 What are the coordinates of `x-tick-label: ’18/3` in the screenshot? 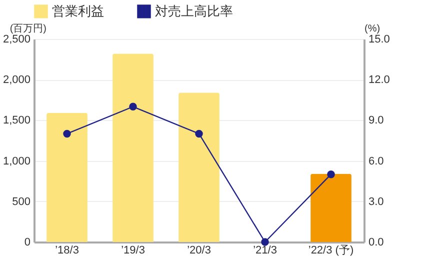 It's located at (67, 250).